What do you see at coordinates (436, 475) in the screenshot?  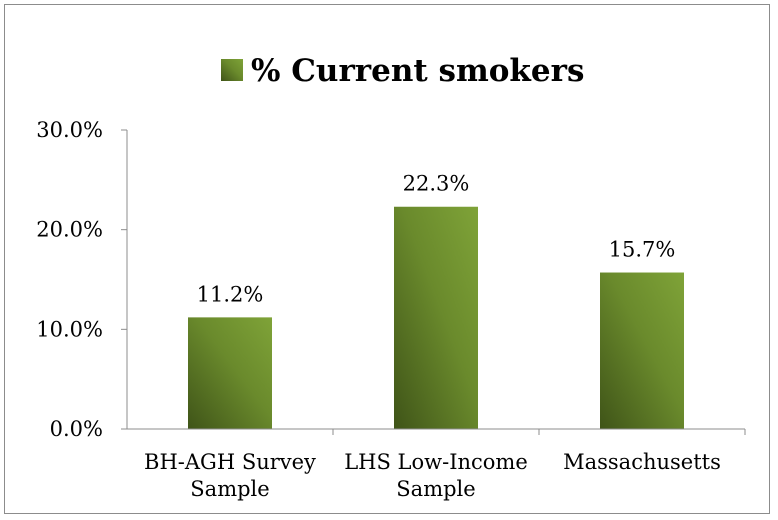 I see `x-tick-label: LHS Low-Income Sample` at bounding box center [436, 475].